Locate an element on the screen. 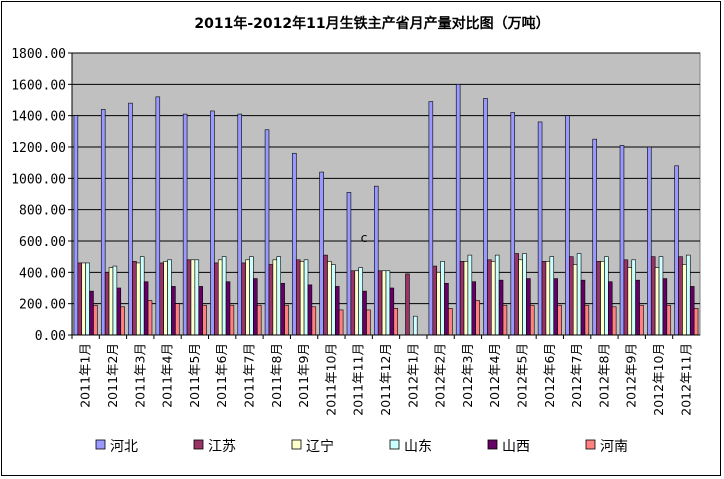  x-tick-label: 2012年5月 is located at coordinates (522, 375).